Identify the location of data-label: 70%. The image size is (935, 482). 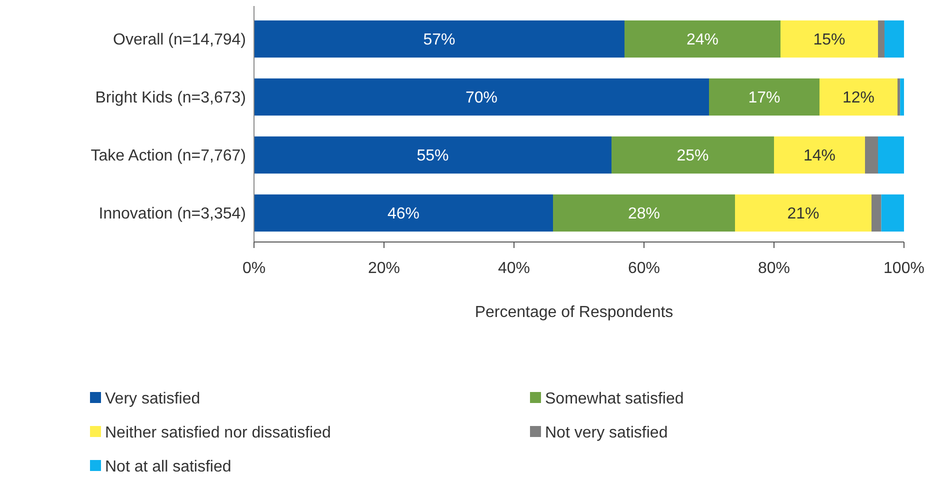
(481, 98).